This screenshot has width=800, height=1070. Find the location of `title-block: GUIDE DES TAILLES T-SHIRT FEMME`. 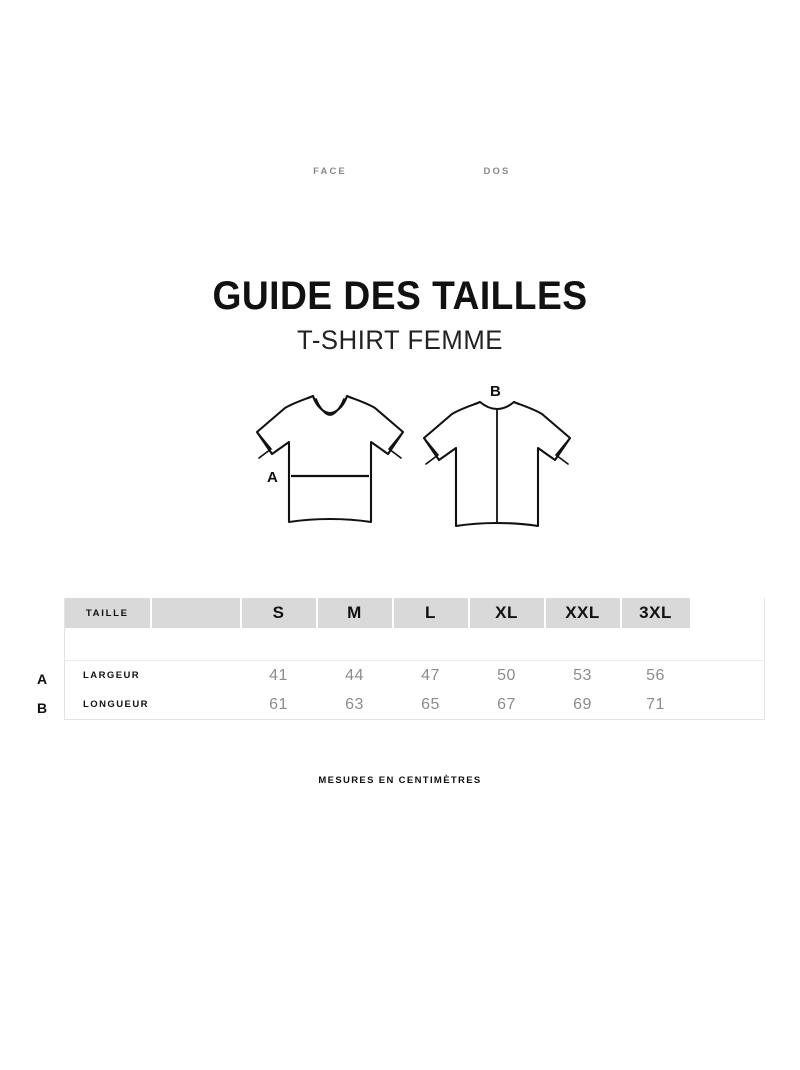

title-block: GUIDE DES TAILLES T-SHIRT FEMME is located at coordinates (400, 315).